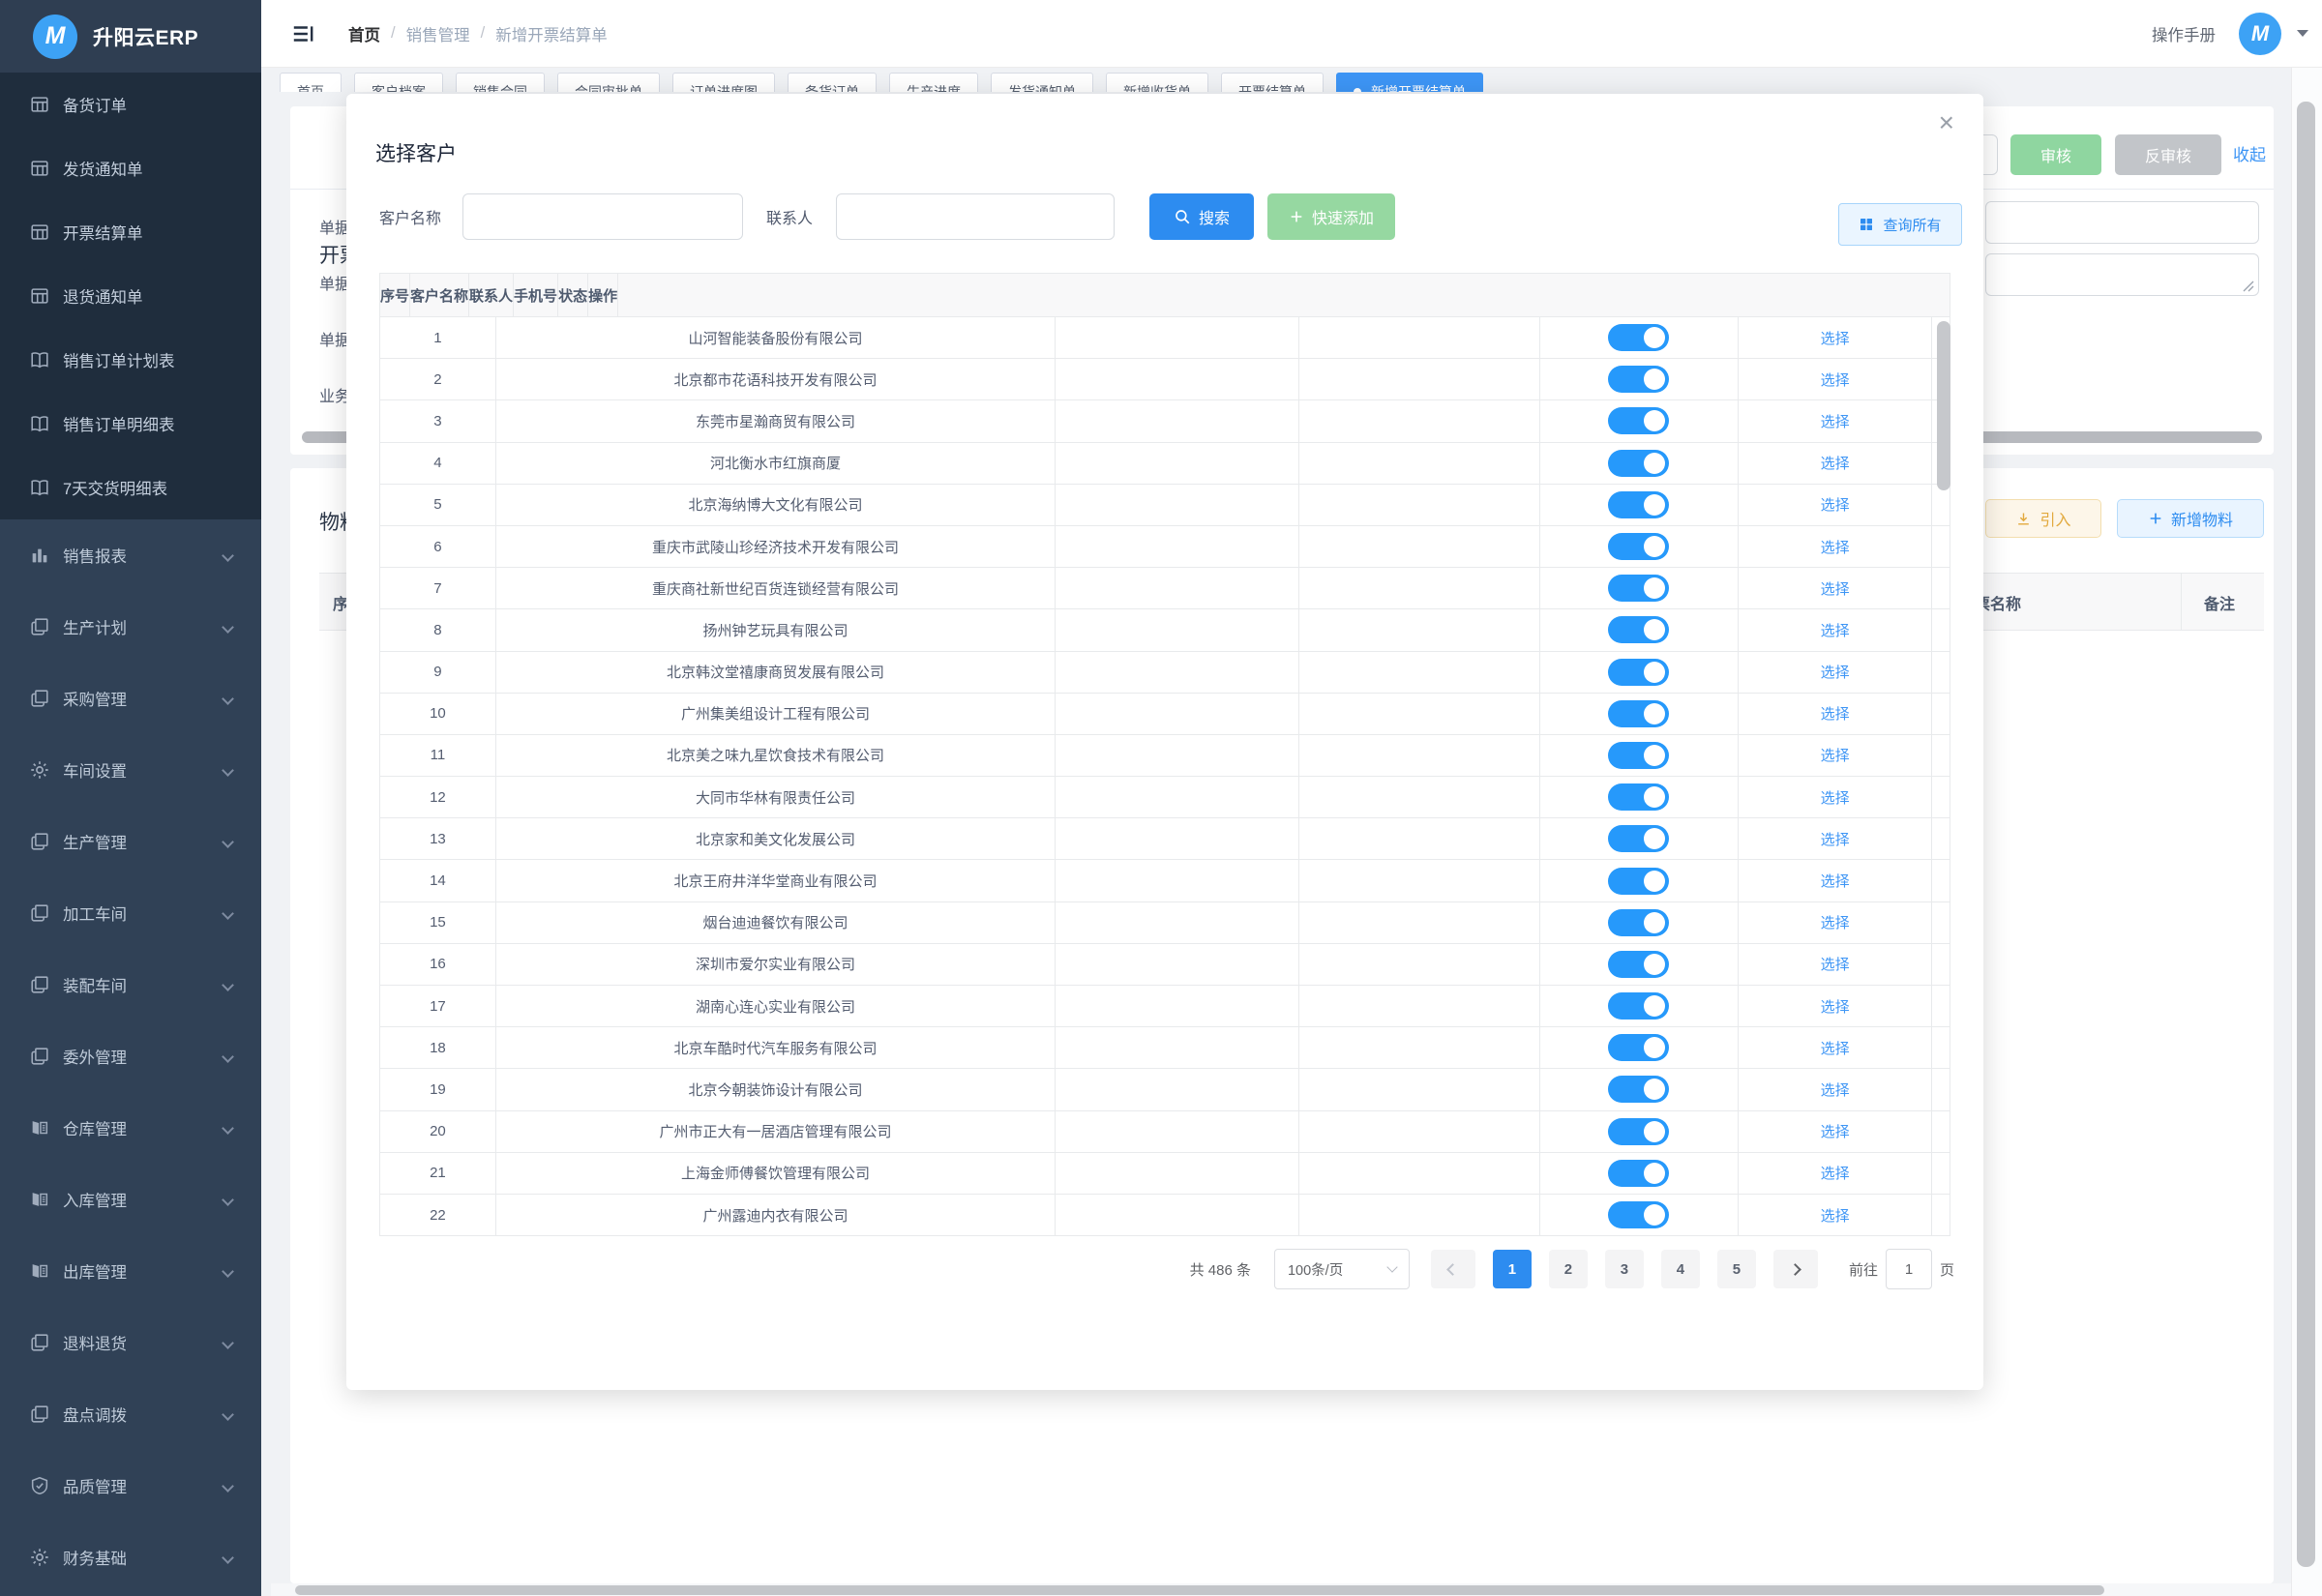 This screenshot has height=1596, width=2322. What do you see at coordinates (130, 360) in the screenshot?
I see `sidebar-item: 销售订单计划表` at bounding box center [130, 360].